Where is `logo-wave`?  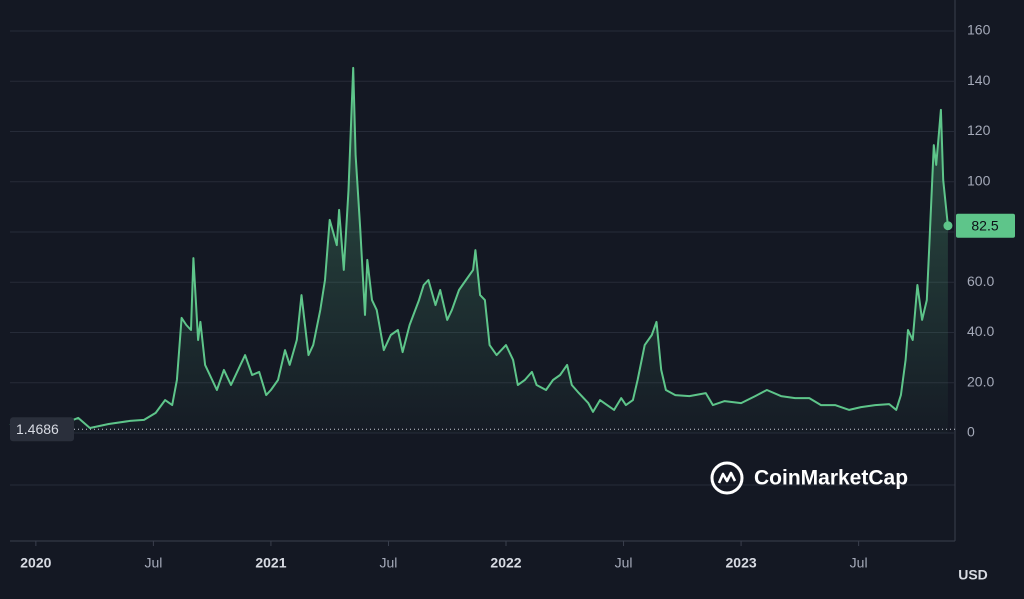 logo-wave is located at coordinates (727, 477).